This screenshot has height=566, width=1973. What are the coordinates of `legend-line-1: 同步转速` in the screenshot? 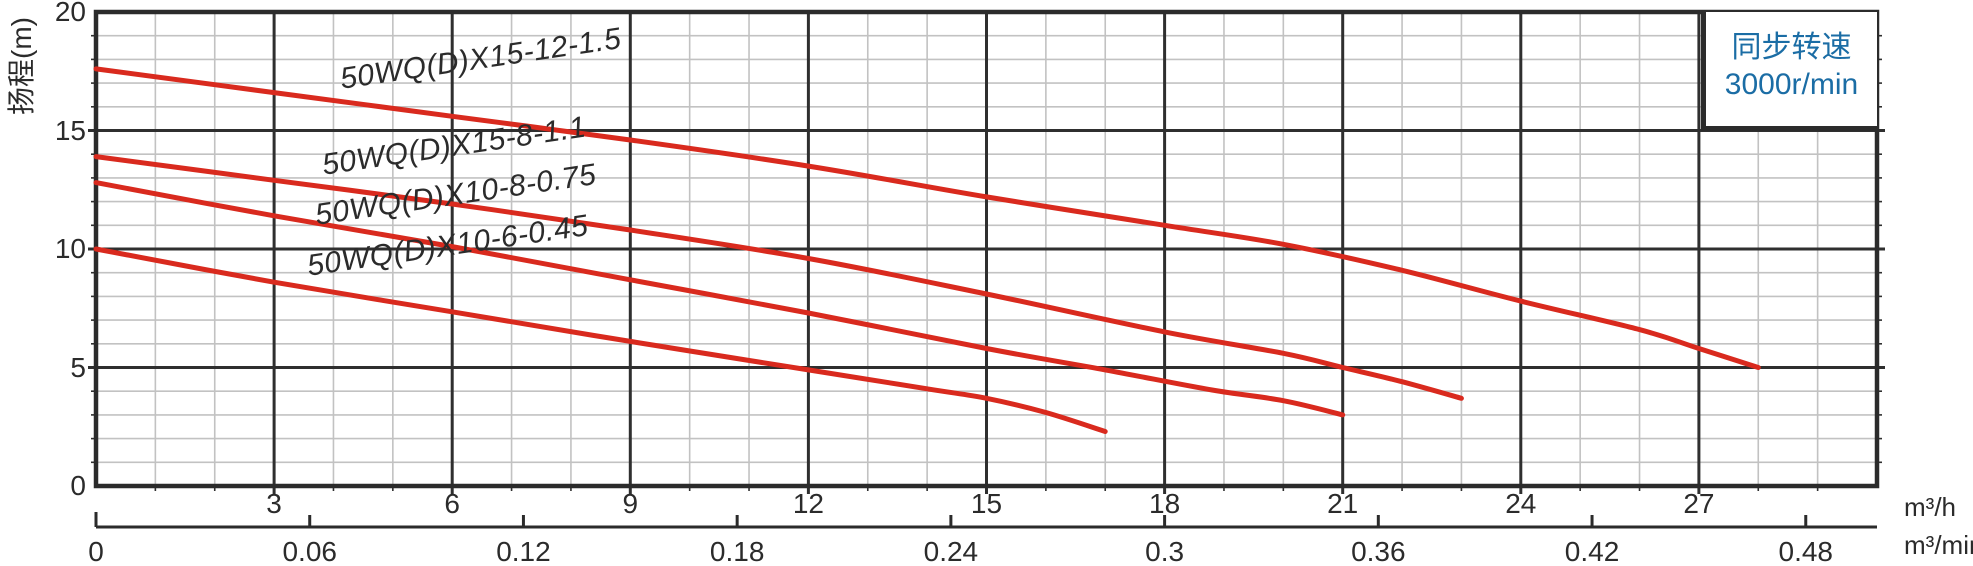 It's located at (1791, 47).